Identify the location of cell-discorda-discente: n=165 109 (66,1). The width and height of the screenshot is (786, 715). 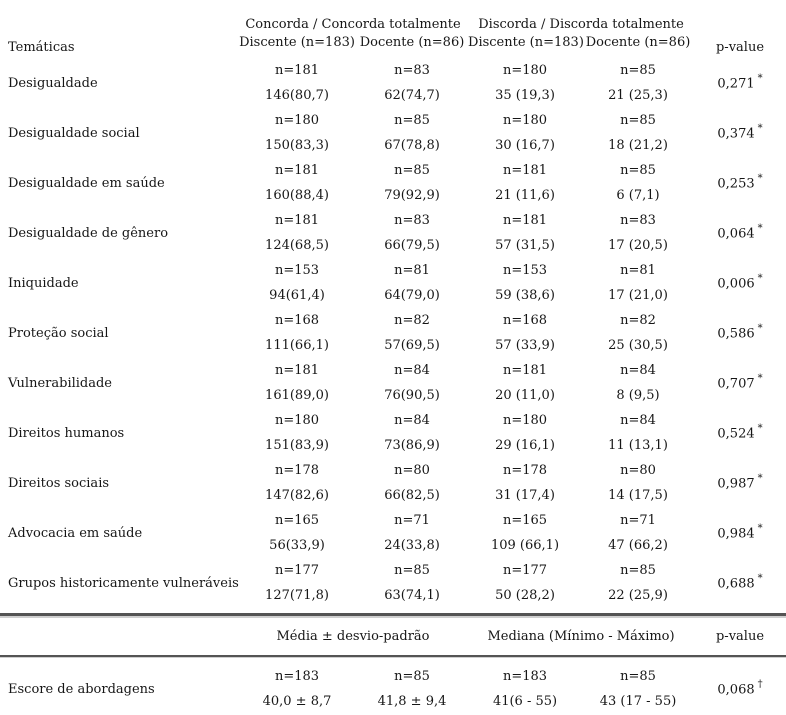
(525, 533).